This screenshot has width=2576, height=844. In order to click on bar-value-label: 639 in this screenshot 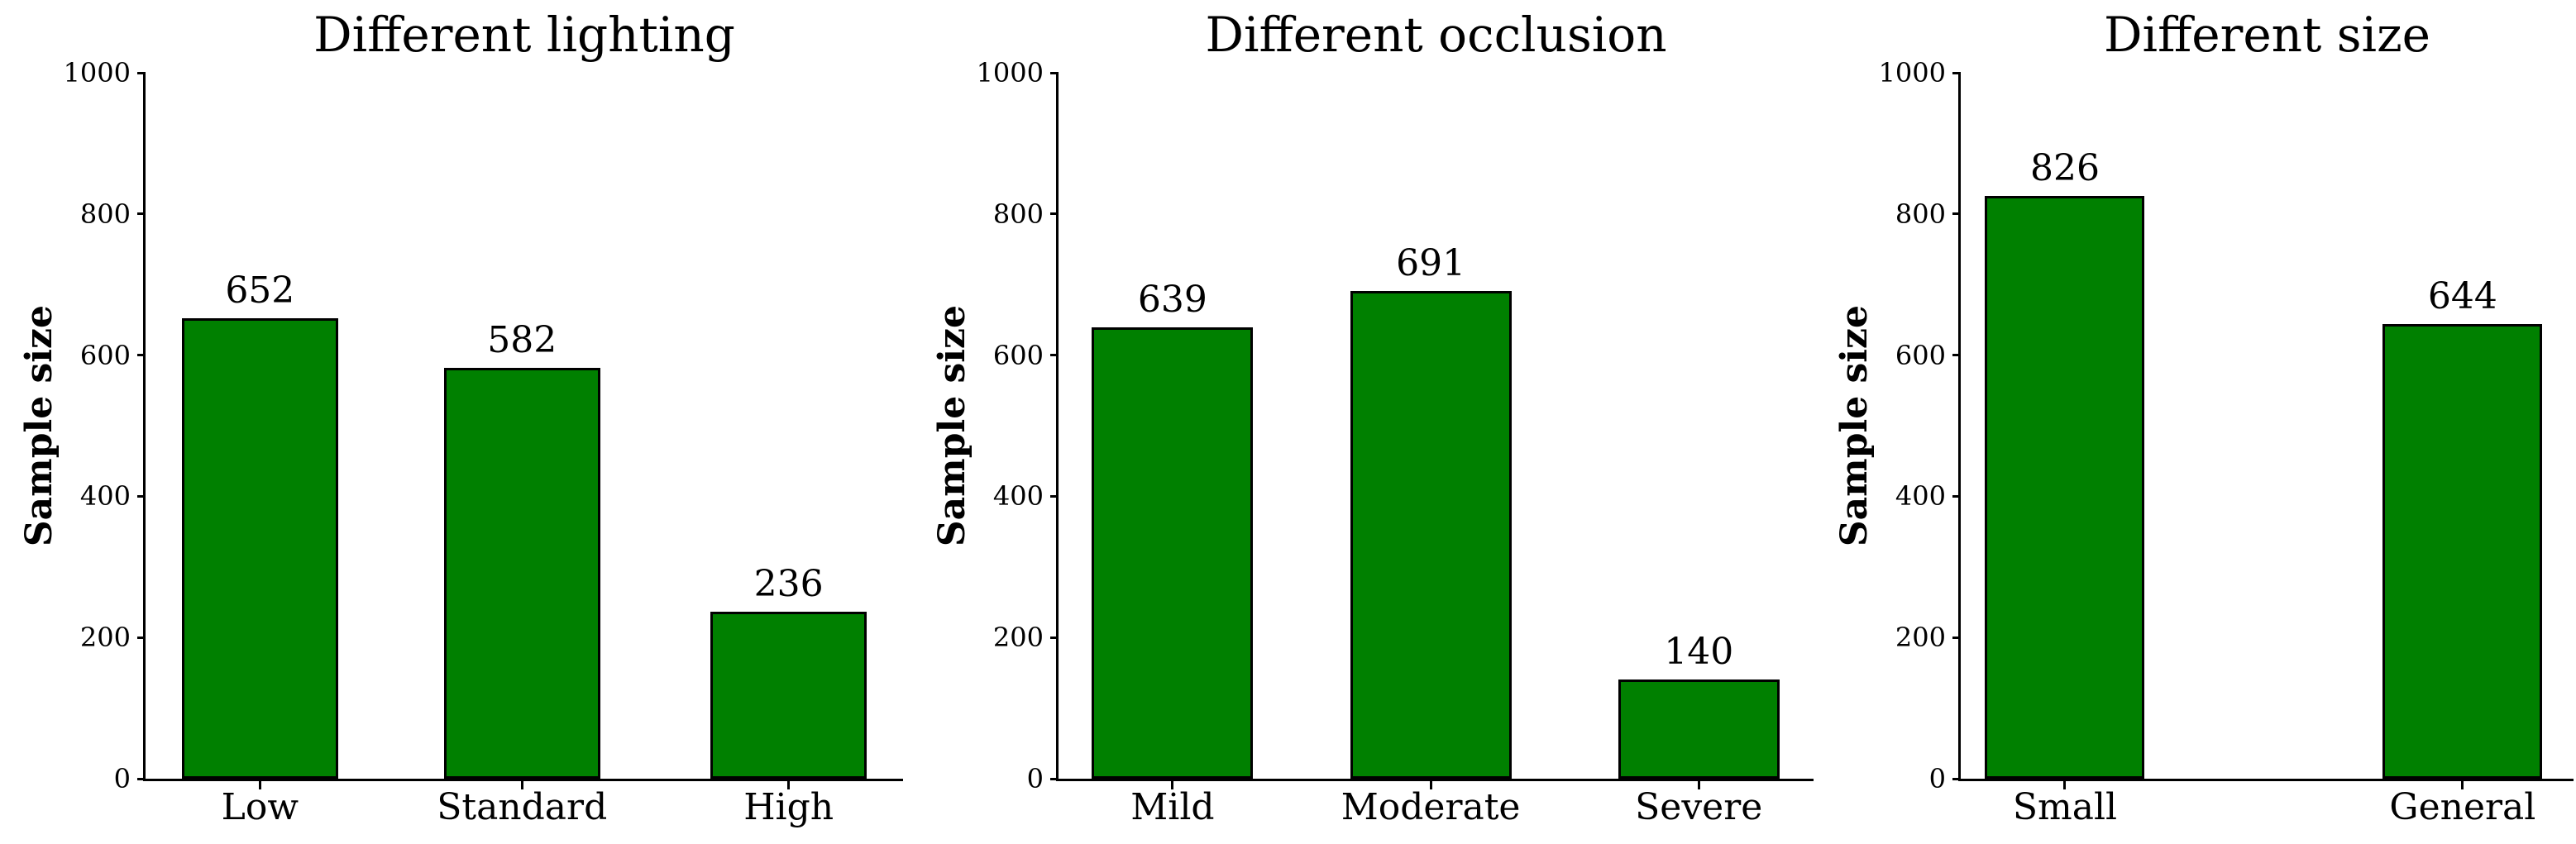, I will do `click(1172, 300)`.